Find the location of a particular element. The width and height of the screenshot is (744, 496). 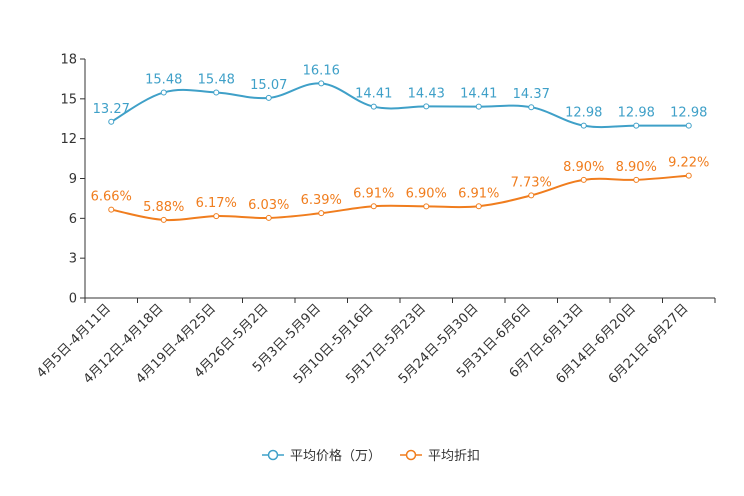

y-tick-label: 6 is located at coordinates (73, 219).